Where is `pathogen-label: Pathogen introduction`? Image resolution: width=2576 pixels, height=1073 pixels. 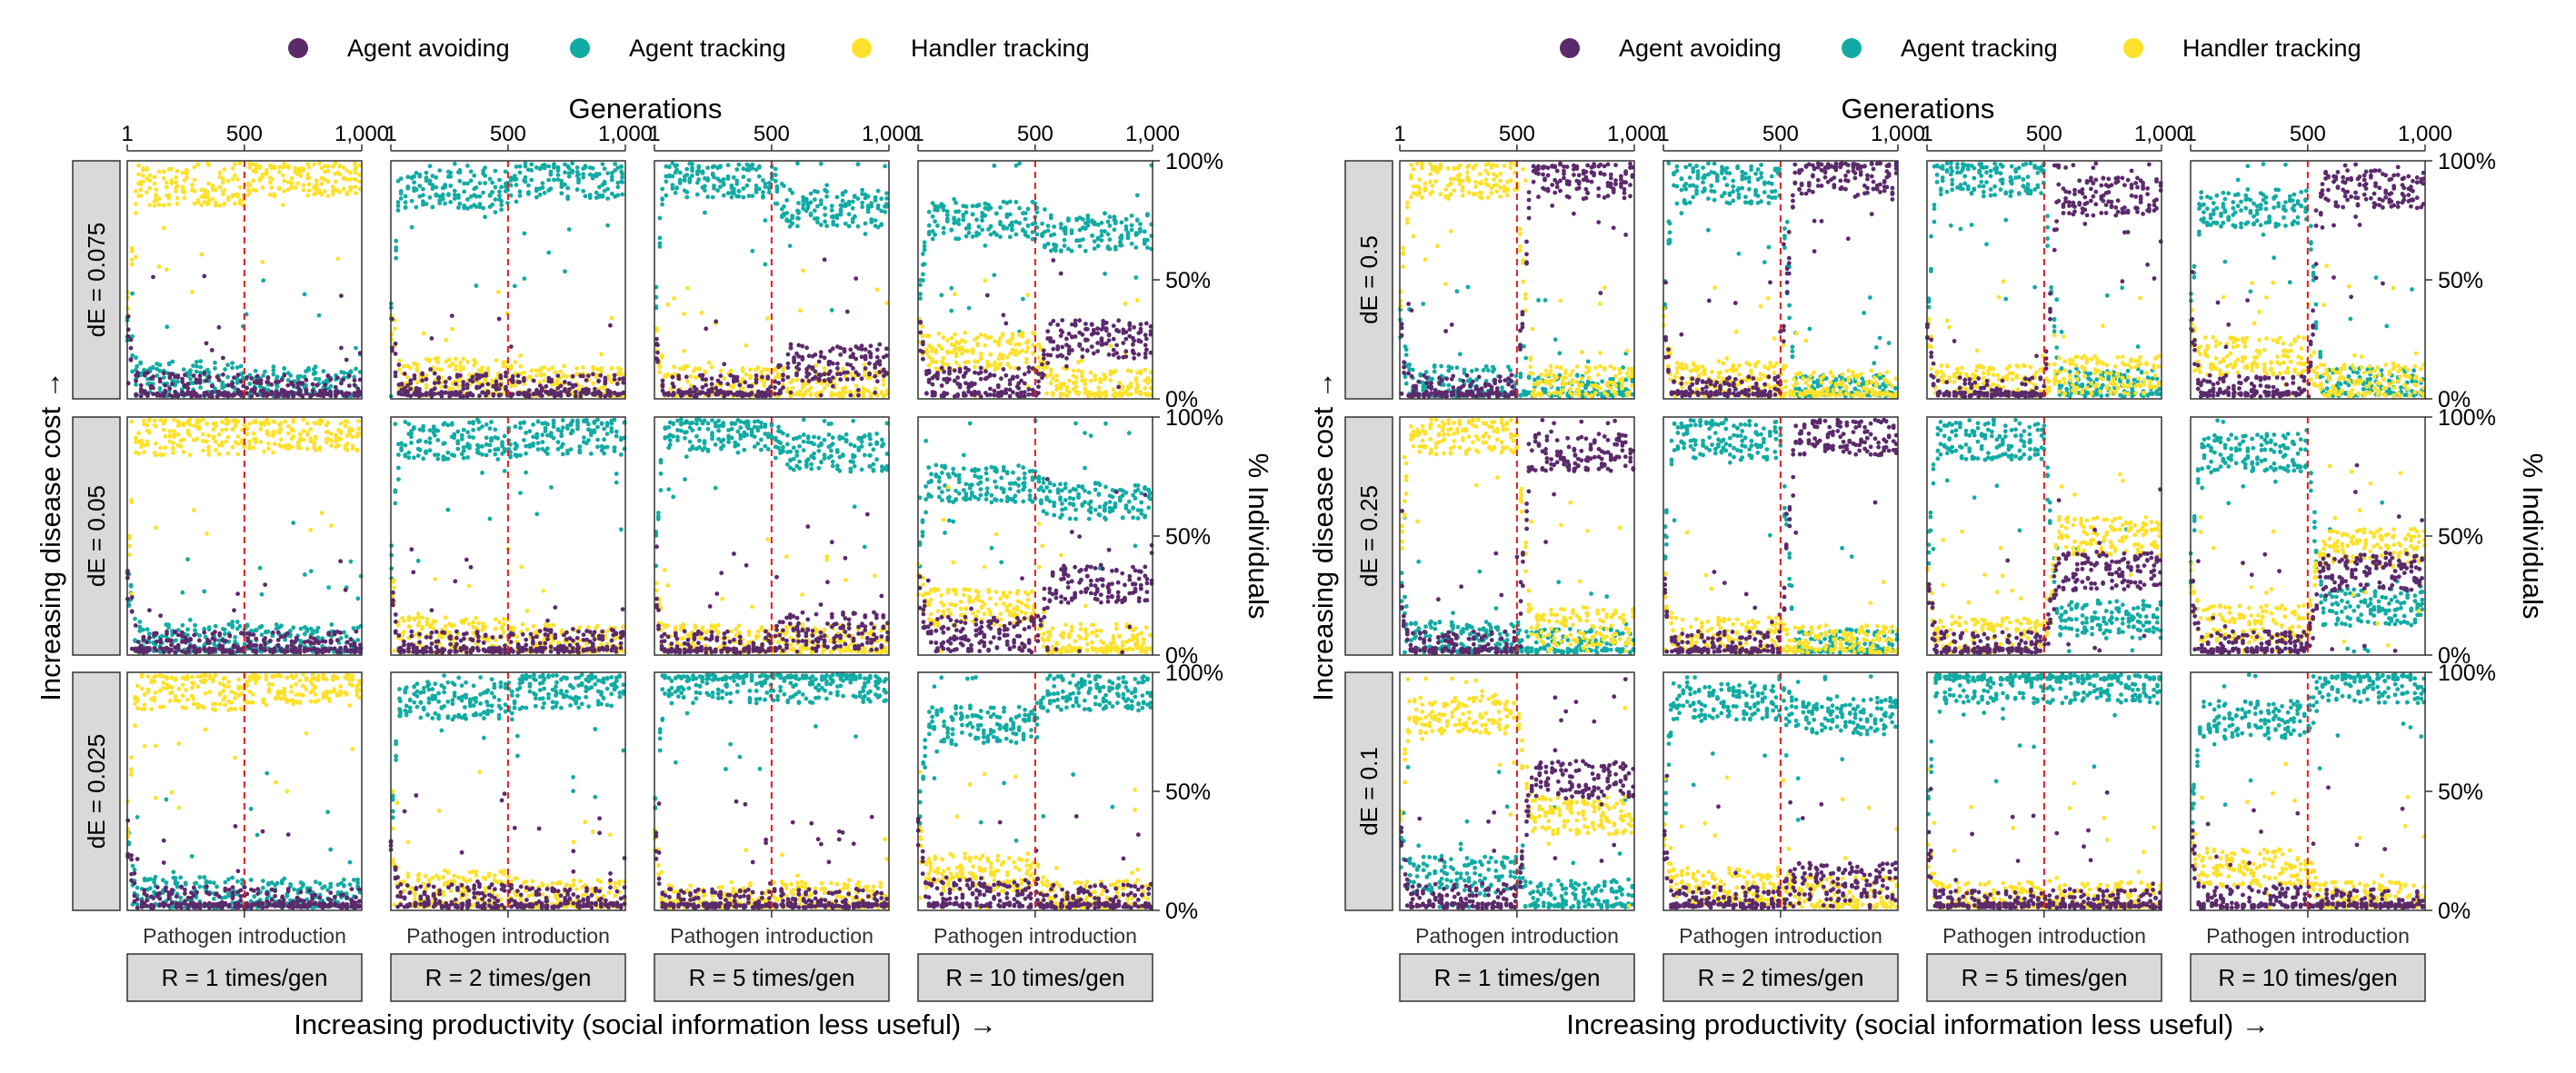
pathogen-label: Pathogen introduction is located at coordinates (772, 936).